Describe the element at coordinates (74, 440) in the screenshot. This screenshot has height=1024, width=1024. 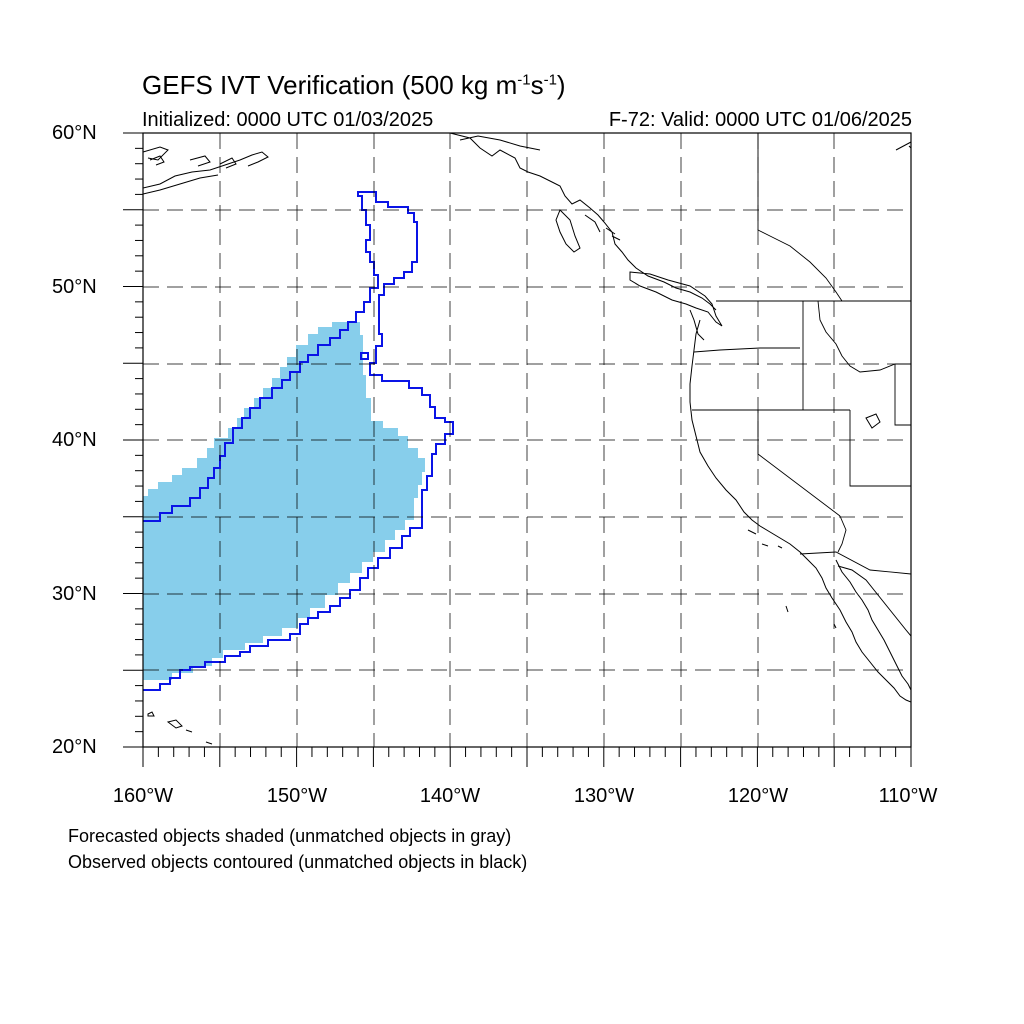
I see `lat-label-40: 40°N` at that location.